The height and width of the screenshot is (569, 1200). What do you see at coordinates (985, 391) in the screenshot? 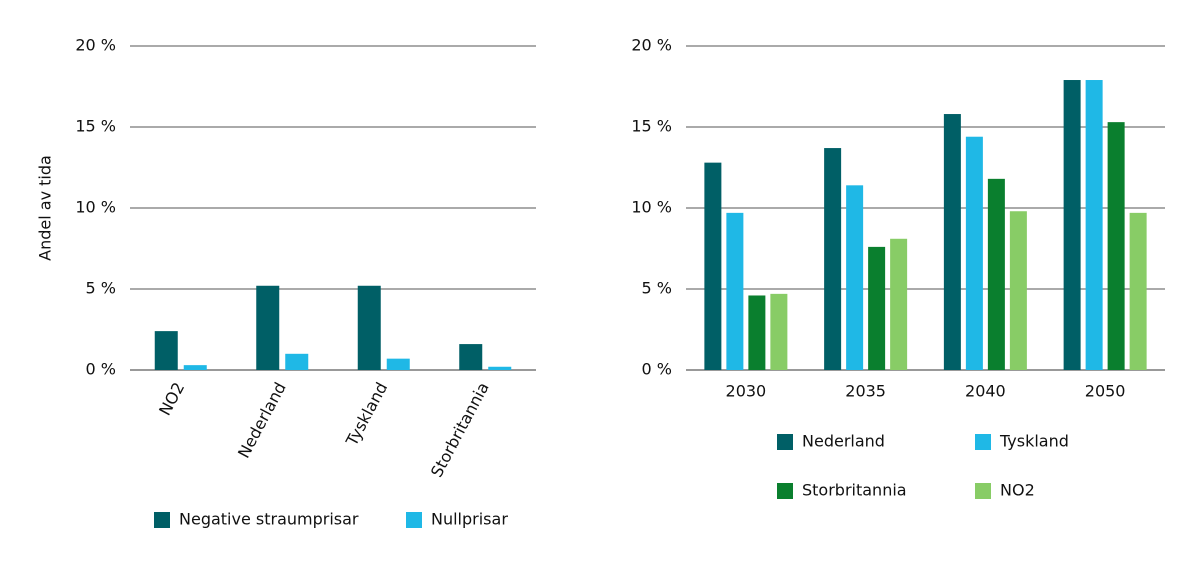
I see `x-tick-label: 2040` at bounding box center [985, 391].